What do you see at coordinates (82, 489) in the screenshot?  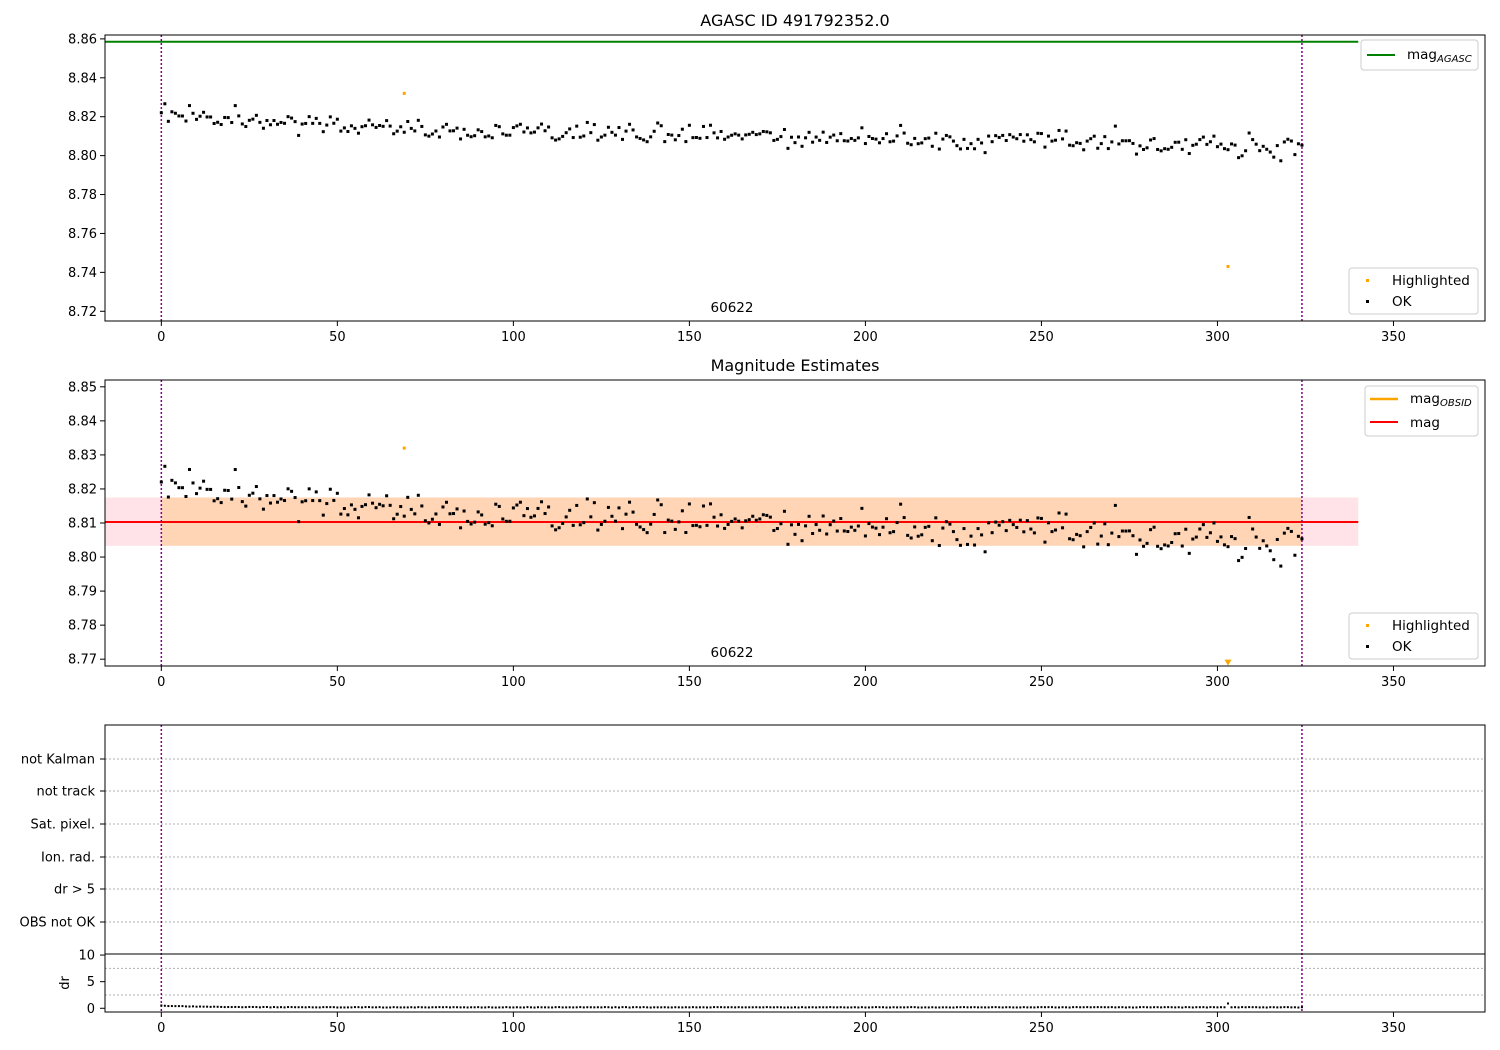 I see `y-tick-label: 8.82` at bounding box center [82, 489].